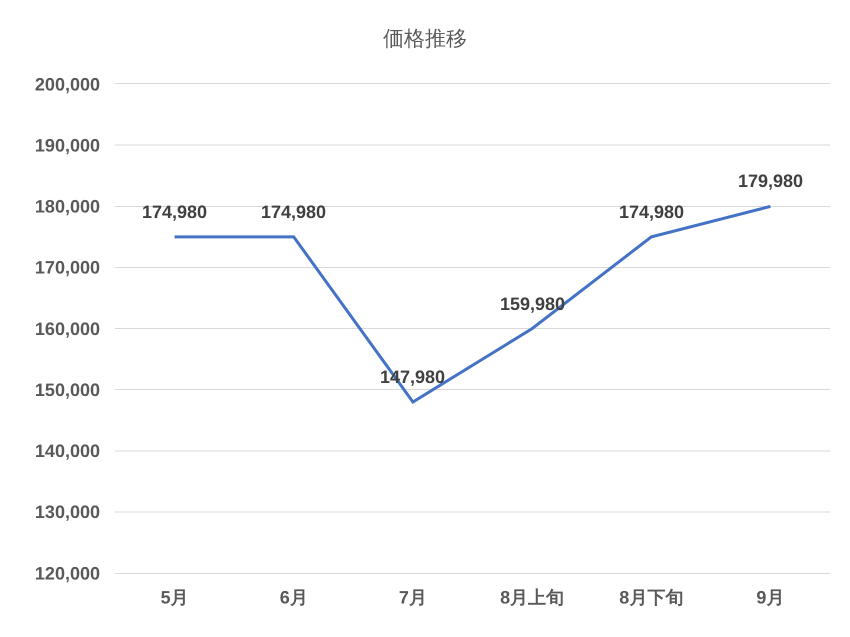 Image resolution: width=850 pixels, height=637 pixels. What do you see at coordinates (651, 598) in the screenshot?
I see `x-tick-label: 8月下旬` at bounding box center [651, 598].